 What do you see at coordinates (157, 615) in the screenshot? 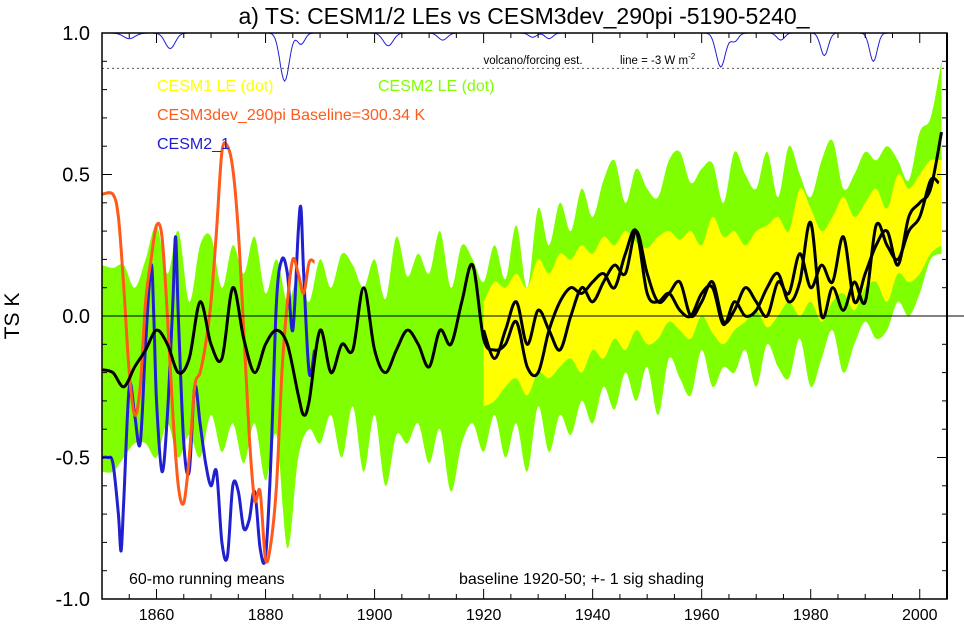
I see `x-tick-label: 1860` at bounding box center [157, 615].